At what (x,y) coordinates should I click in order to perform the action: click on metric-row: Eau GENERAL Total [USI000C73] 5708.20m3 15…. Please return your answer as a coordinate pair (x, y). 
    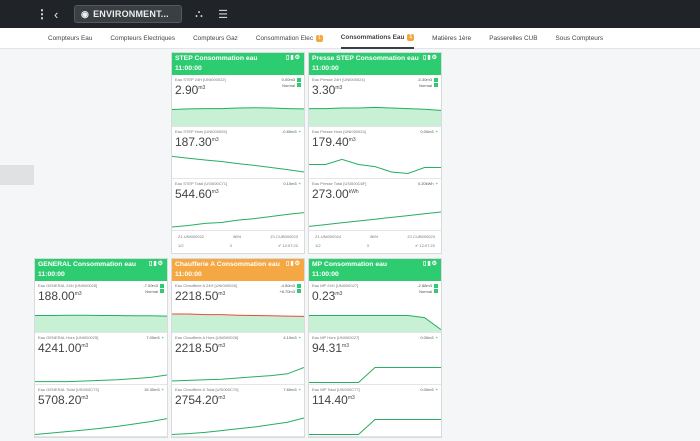
    Looking at the image, I should click on (101, 411).